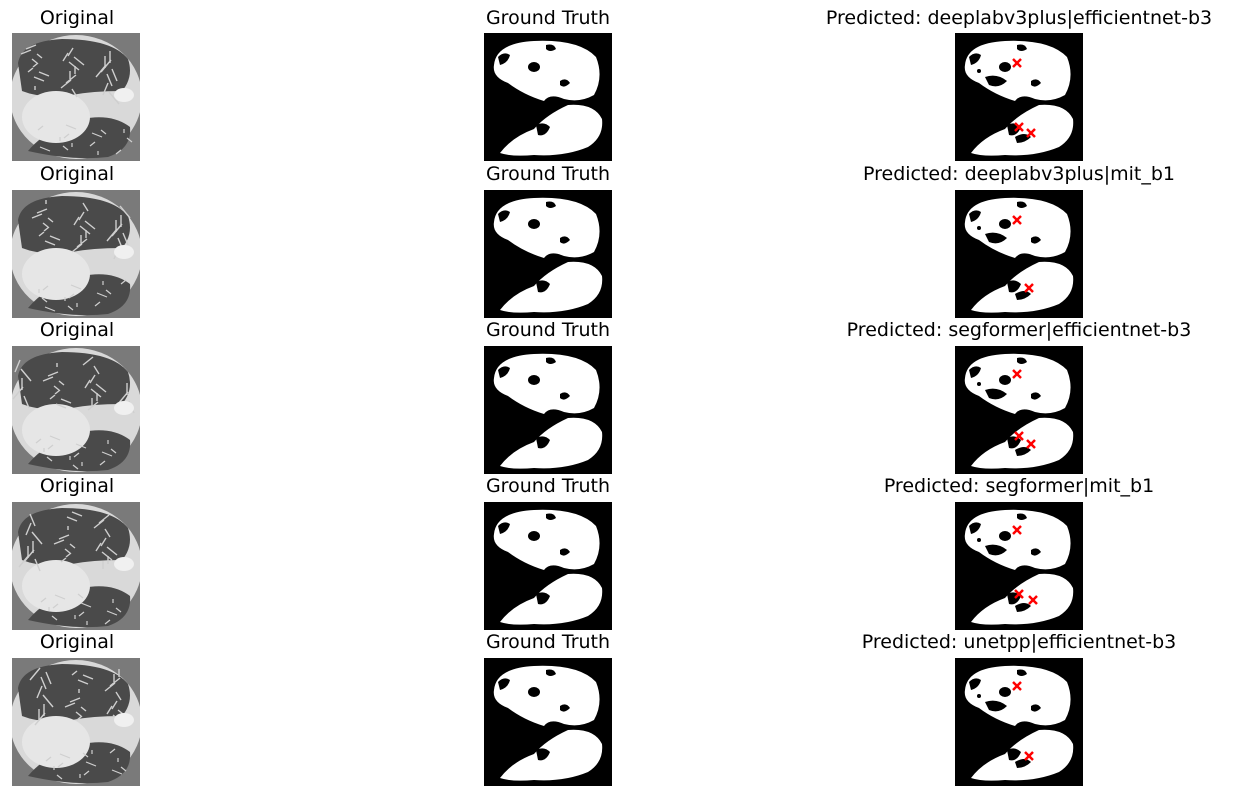 This screenshot has height=798, width=1238. What do you see at coordinates (1019, 486) in the screenshot?
I see `predicted-title: Predicted: segformer|mit_b1` at bounding box center [1019, 486].